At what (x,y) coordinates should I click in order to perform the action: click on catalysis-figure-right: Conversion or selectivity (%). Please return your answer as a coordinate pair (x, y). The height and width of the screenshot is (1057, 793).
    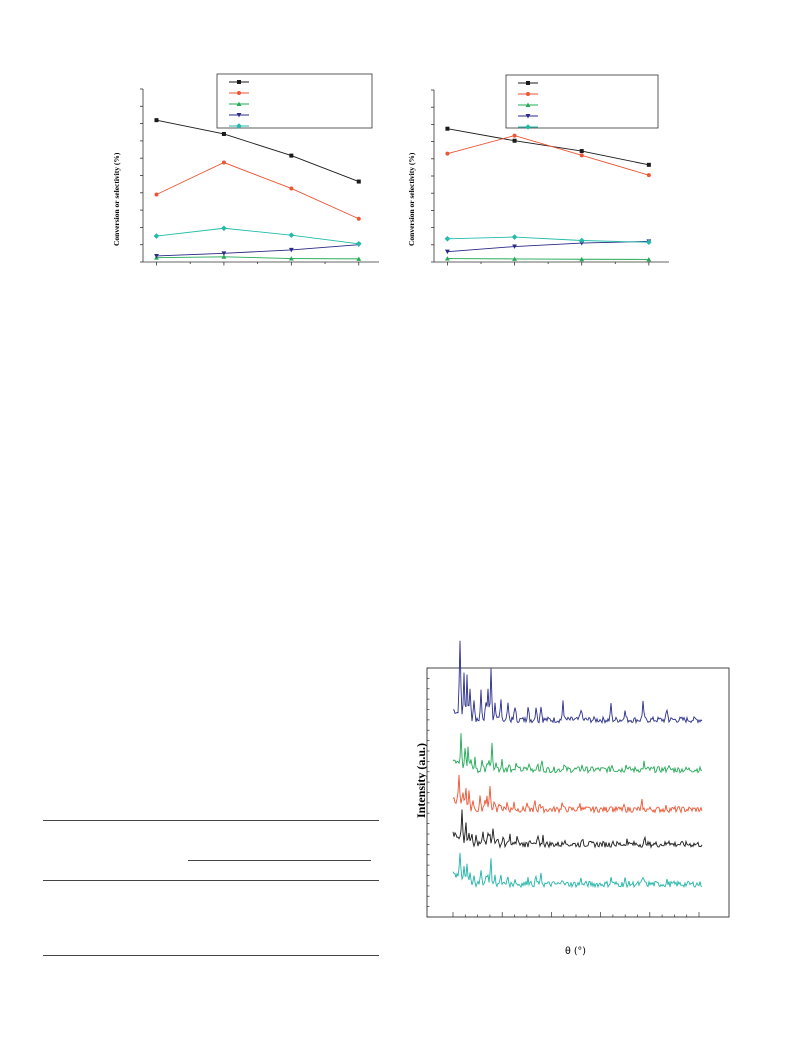
    Looking at the image, I should click on (542, 173).